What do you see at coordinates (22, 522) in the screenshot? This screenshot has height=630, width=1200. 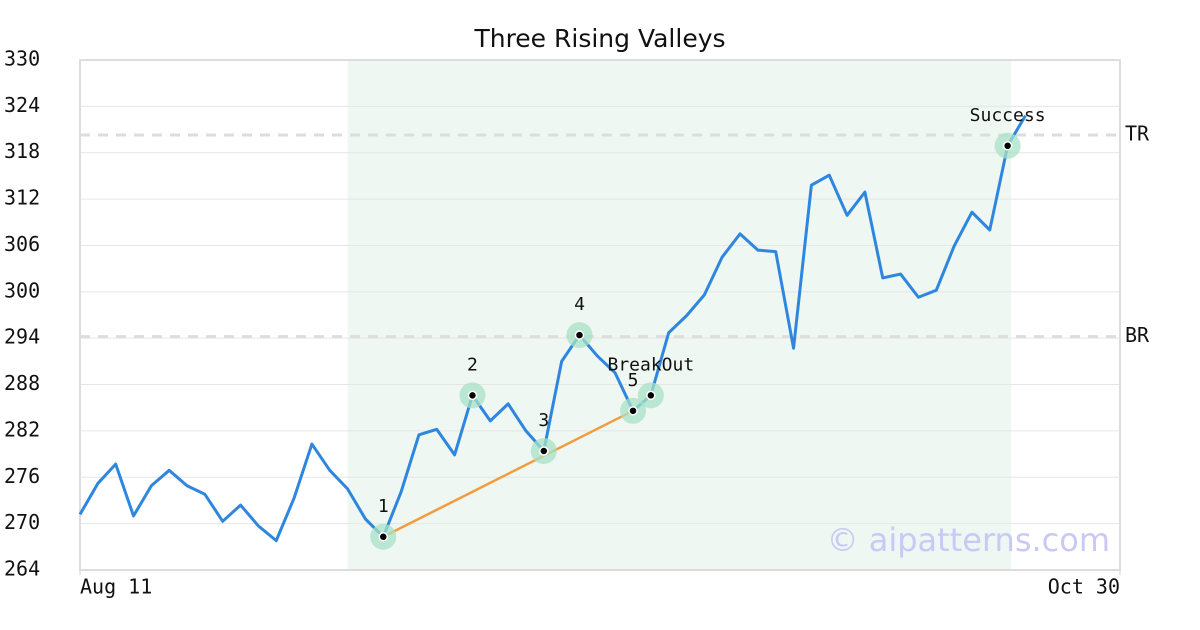 I see `y-tick-label: 270` at bounding box center [22, 522].